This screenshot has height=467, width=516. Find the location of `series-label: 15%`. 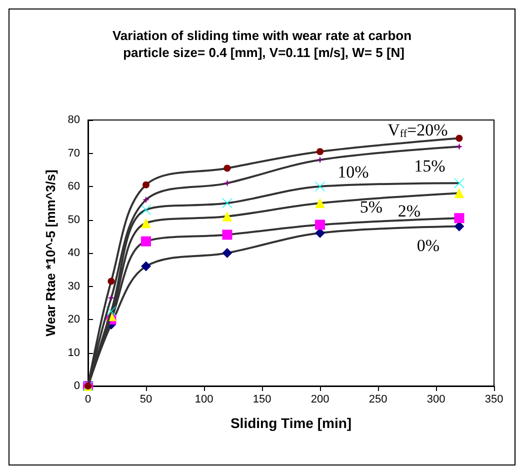

series-label: 15% is located at coordinates (430, 166).